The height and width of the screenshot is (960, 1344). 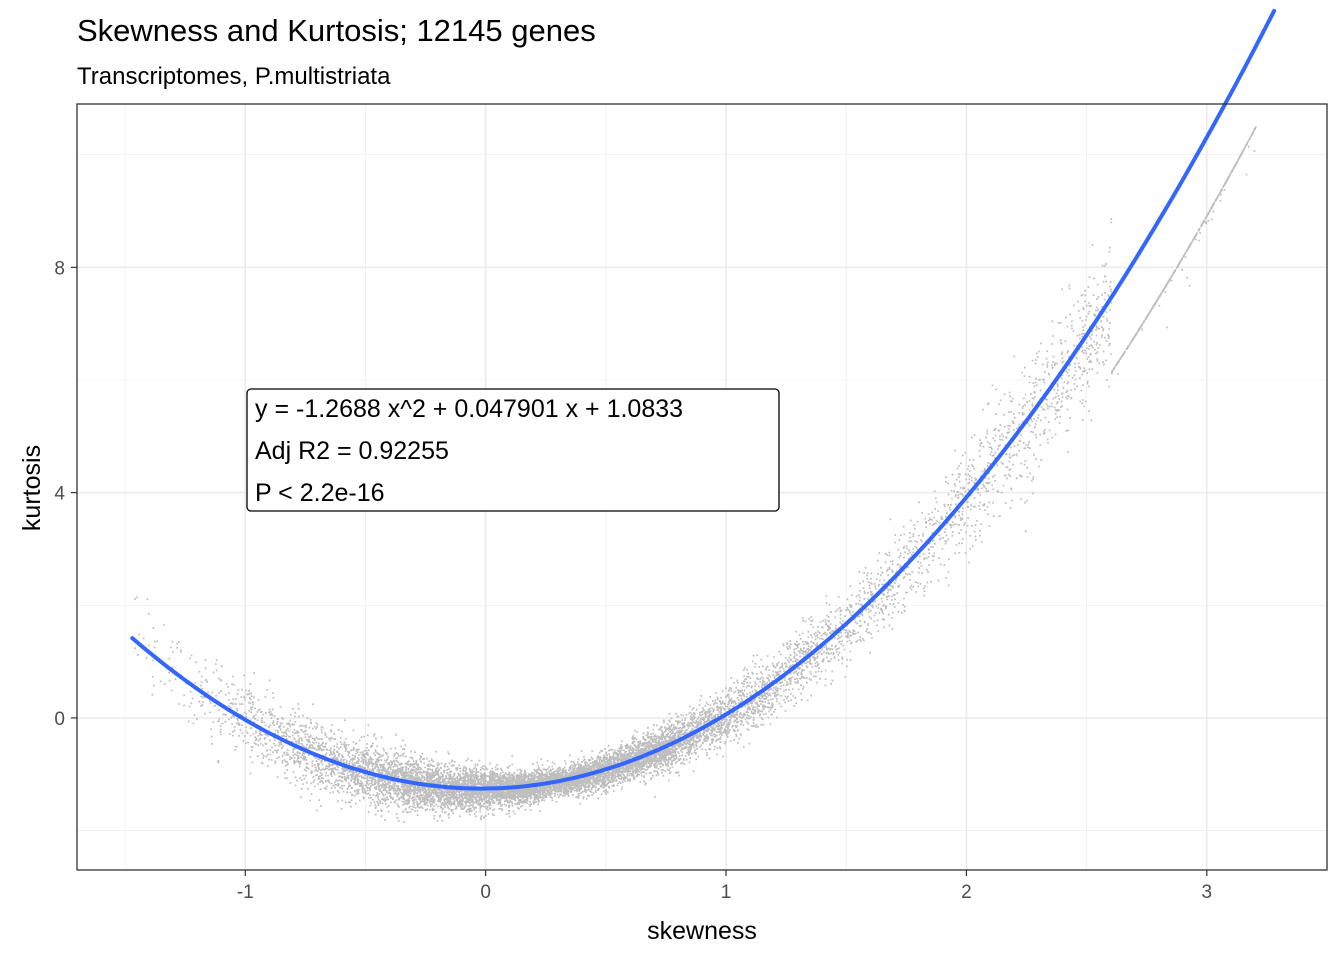 What do you see at coordinates (1207, 892) in the screenshot?
I see `x-tick-label-4: 3` at bounding box center [1207, 892].